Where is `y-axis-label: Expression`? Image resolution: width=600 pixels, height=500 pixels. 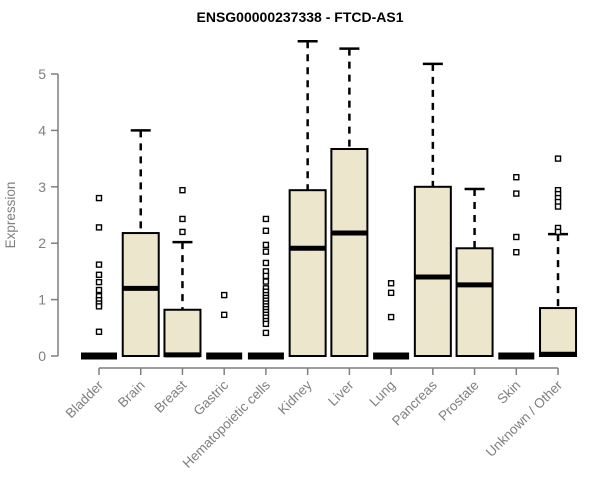 y-axis-label: Expression is located at coordinates (10, 215).